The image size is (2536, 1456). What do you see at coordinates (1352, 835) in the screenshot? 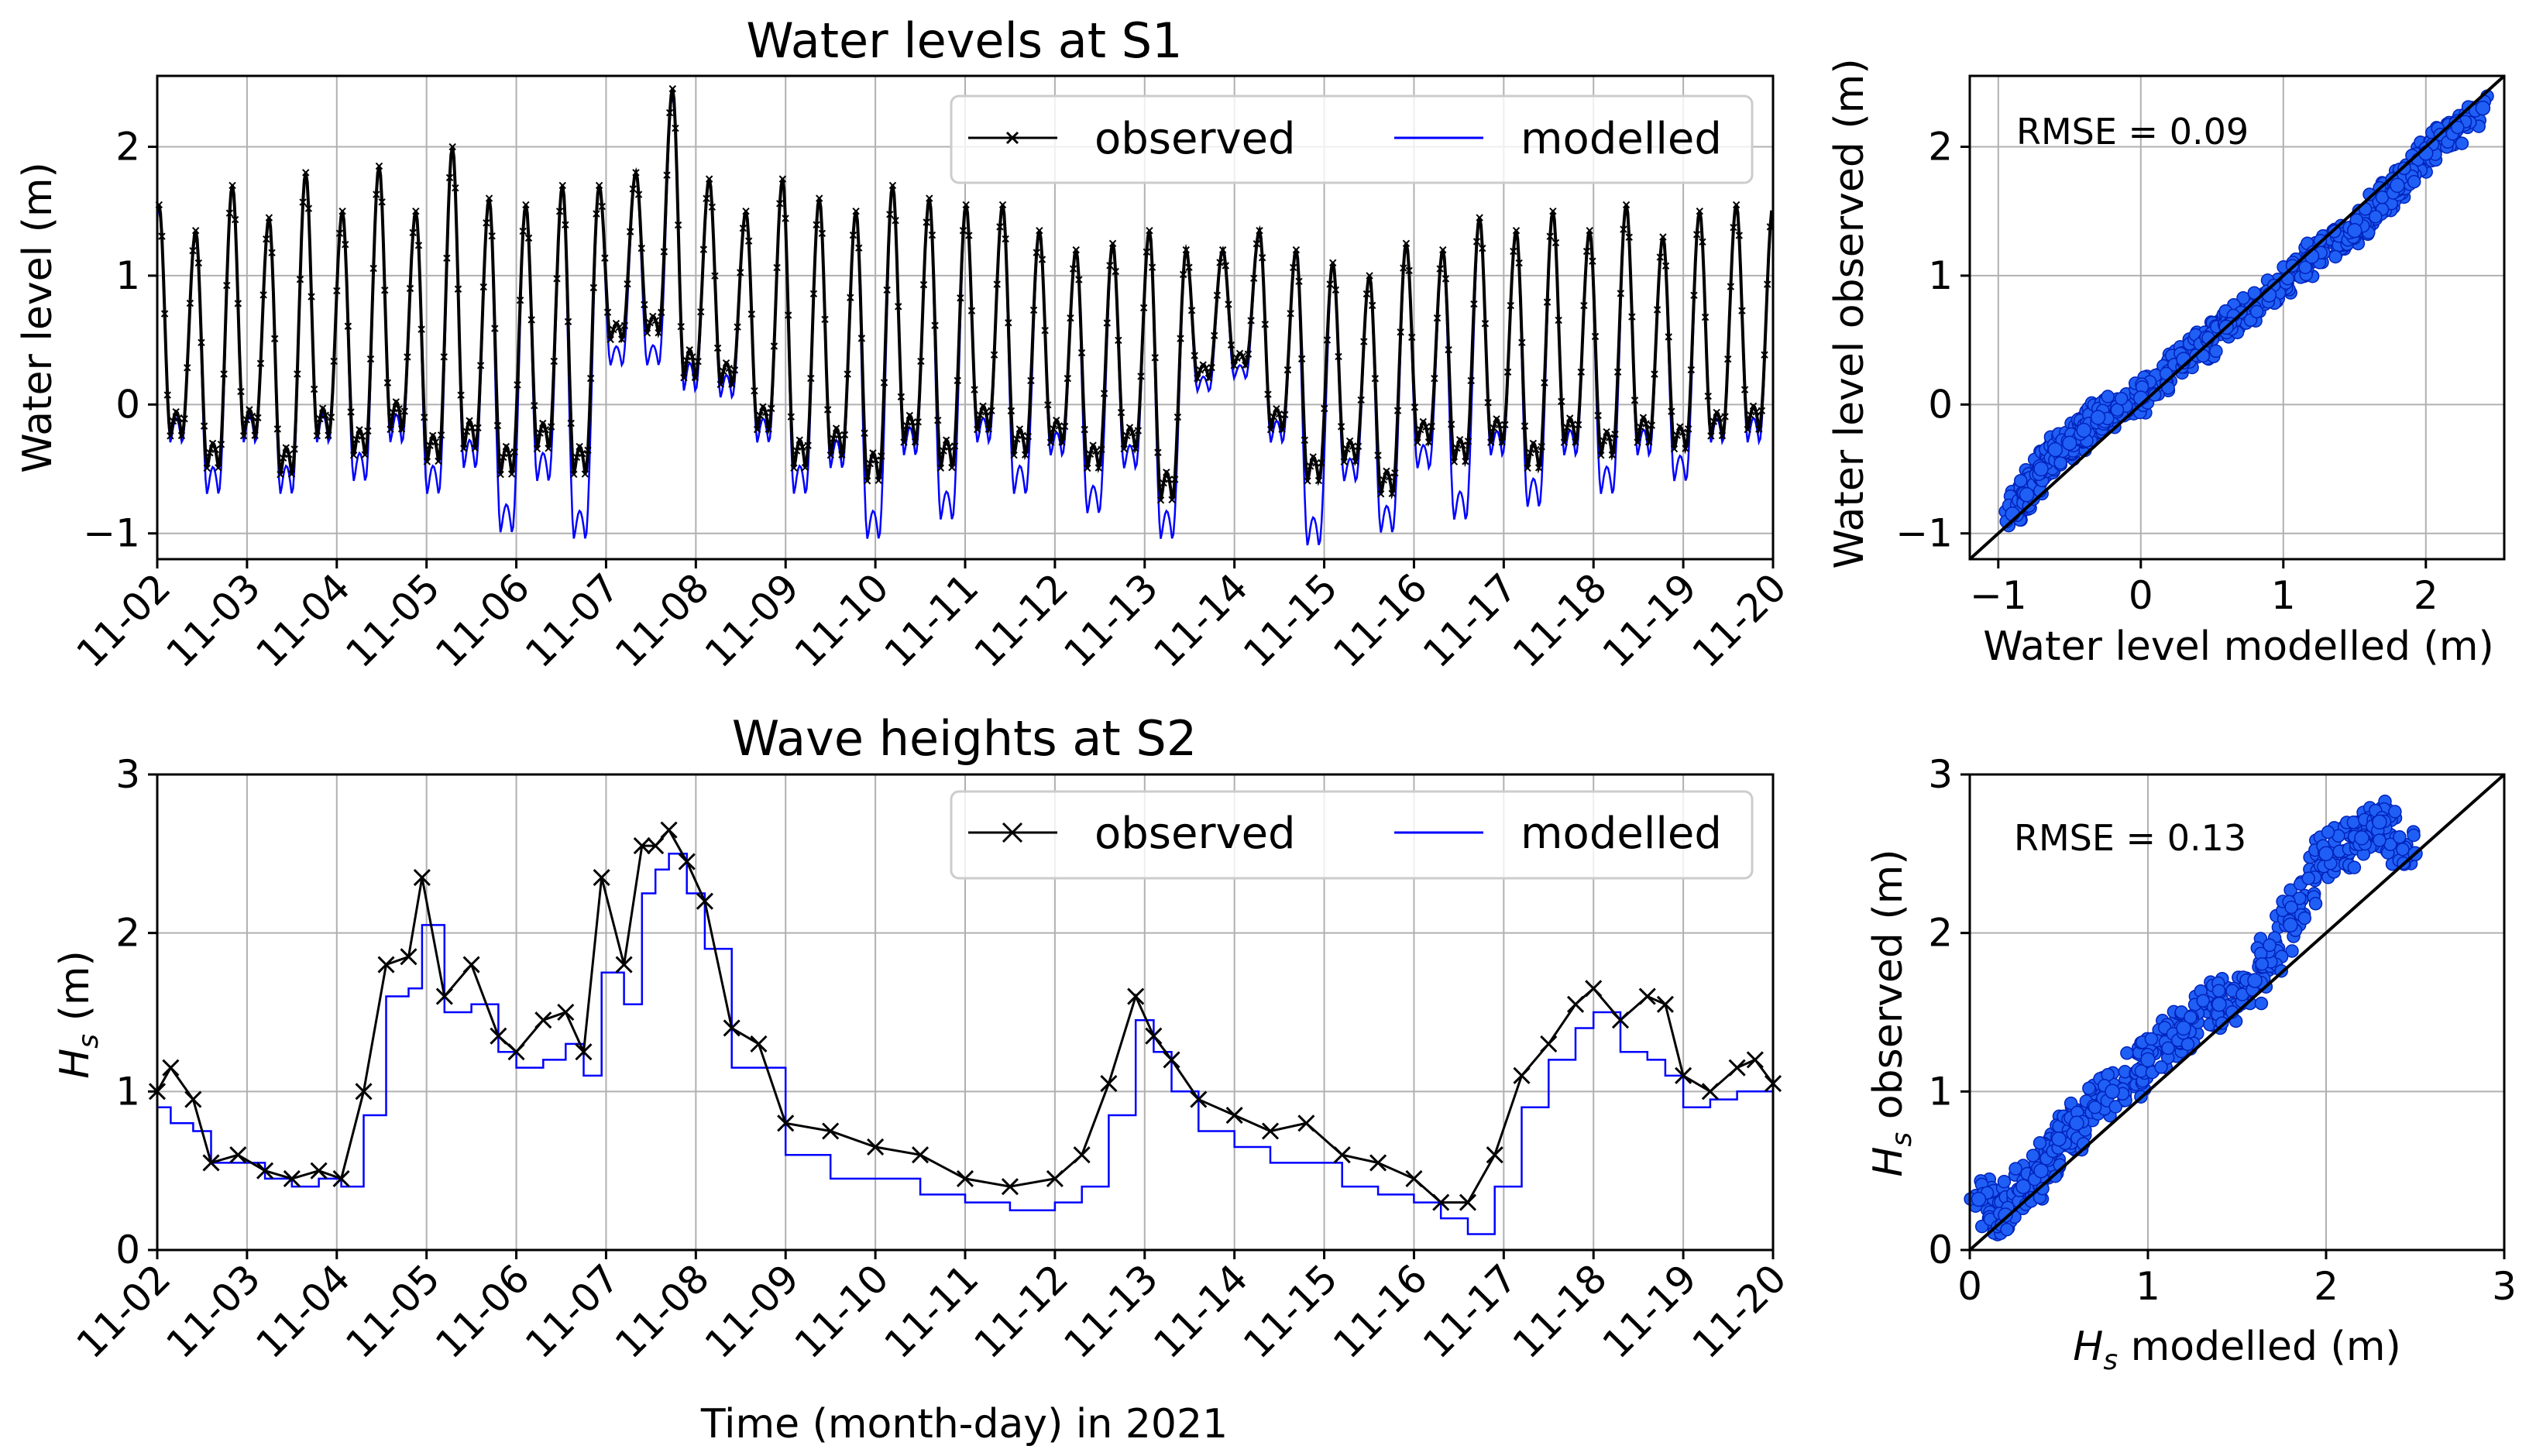
I see `hs-timeseries-legend: observed modelled` at bounding box center [1352, 835].